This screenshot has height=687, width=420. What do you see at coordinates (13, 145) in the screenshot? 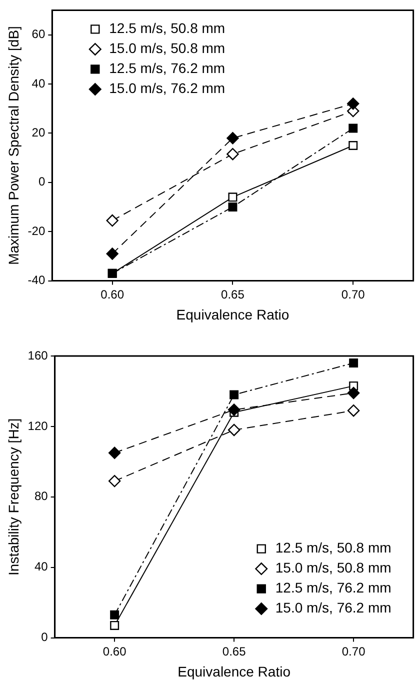
I see `y-axis-title: Maximum Power Spectral Density [dB]` at bounding box center [13, 145].